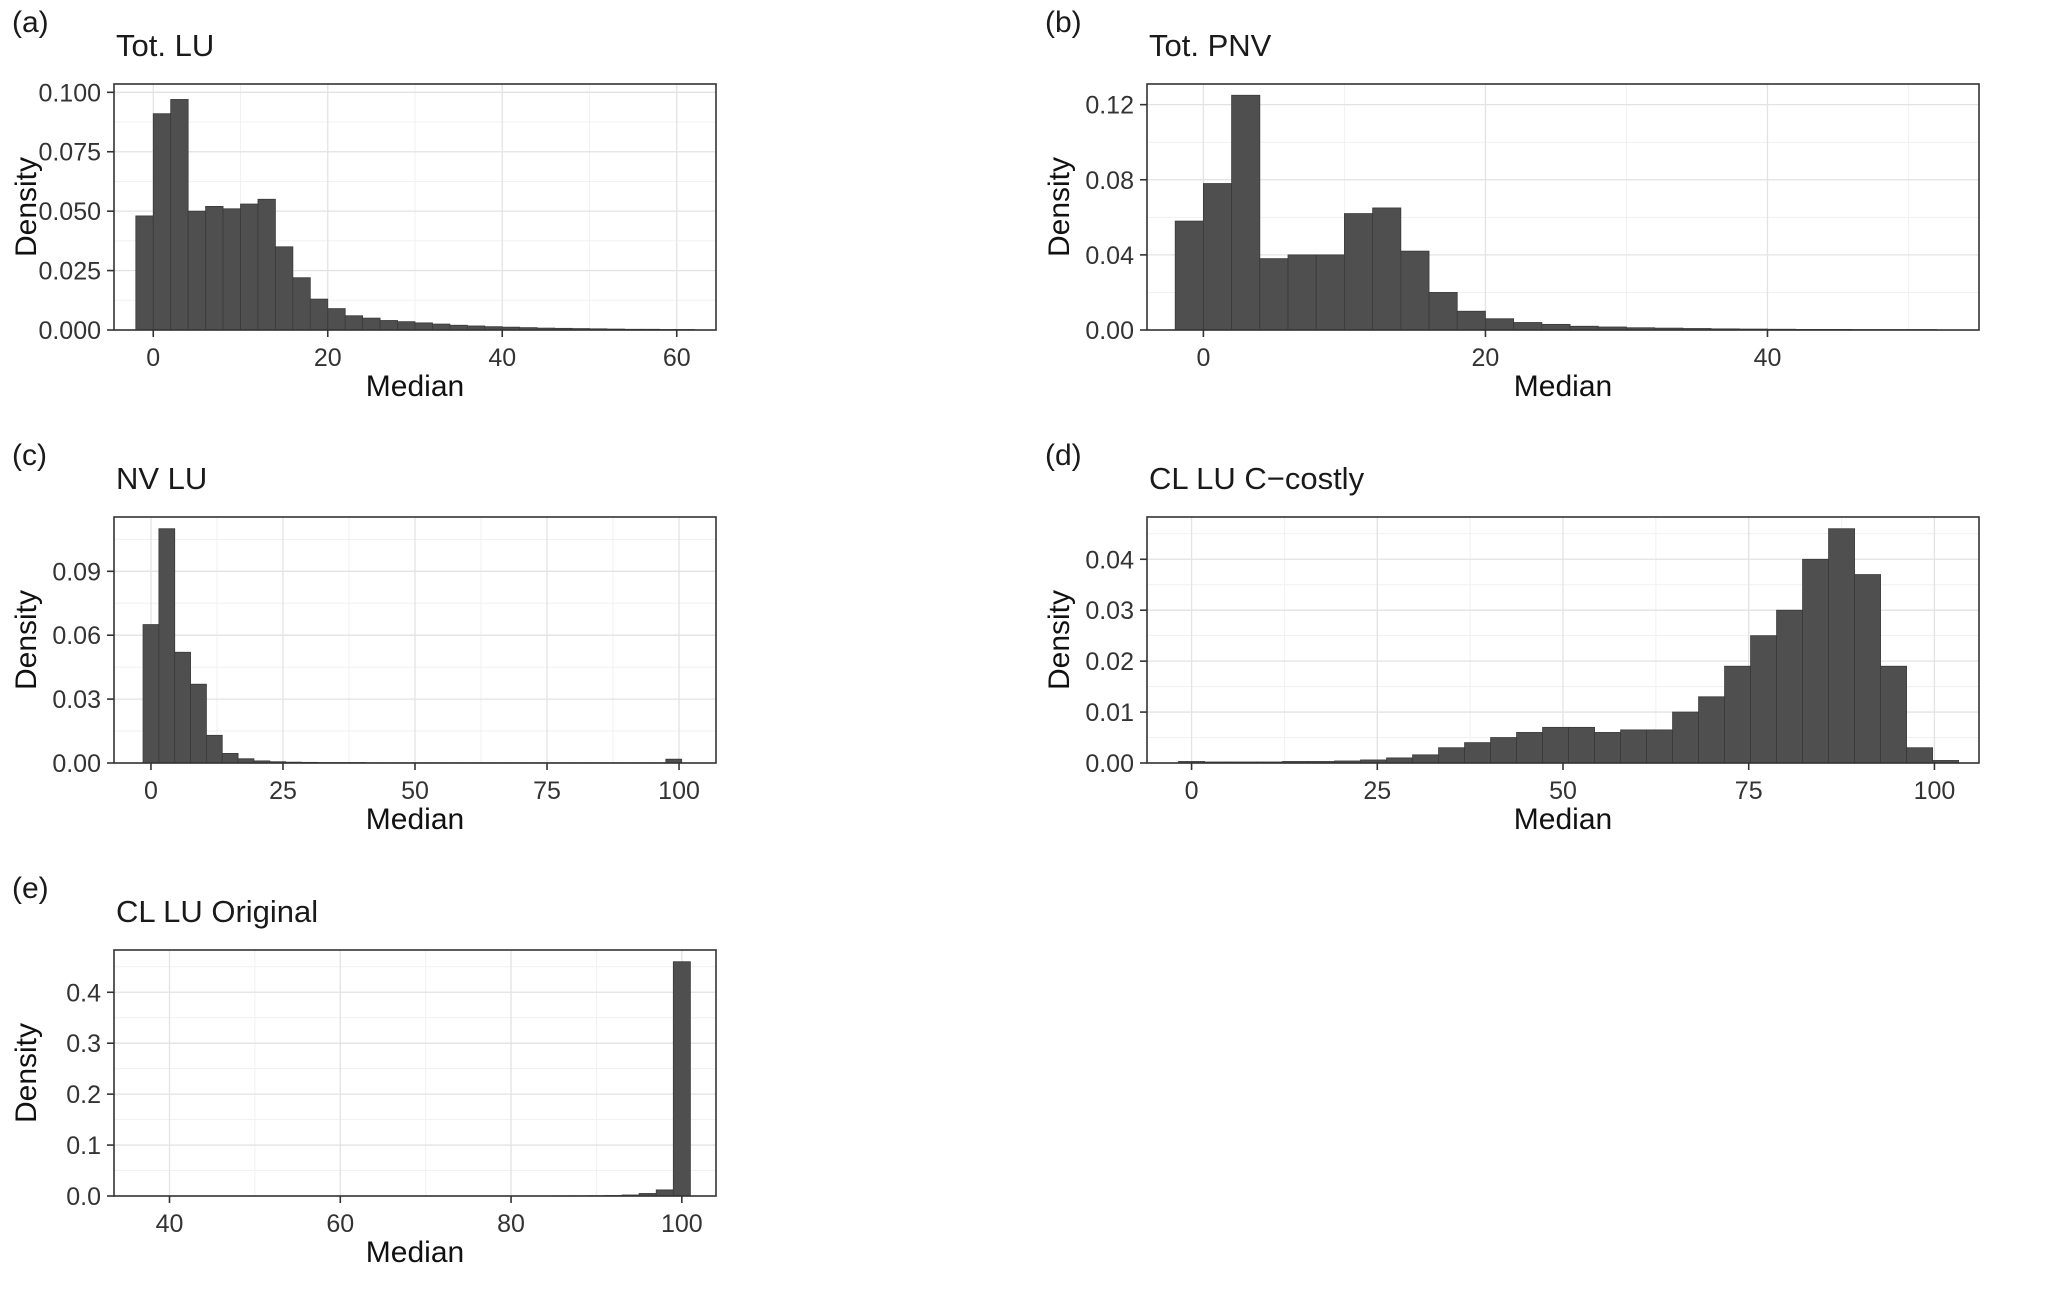 The height and width of the screenshot is (1301, 2067). Describe the element at coordinates (83, 1146) in the screenshot. I see `svg-text: 0.1` at that location.